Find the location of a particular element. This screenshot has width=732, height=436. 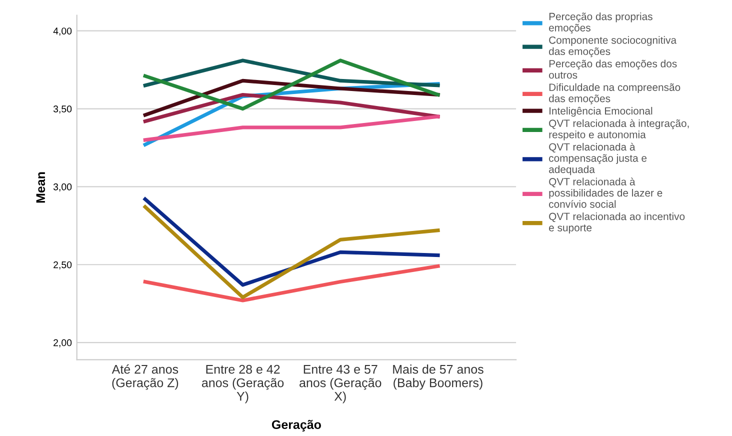

legend-label: Perceção das proprias emoções is located at coordinates (600, 23).